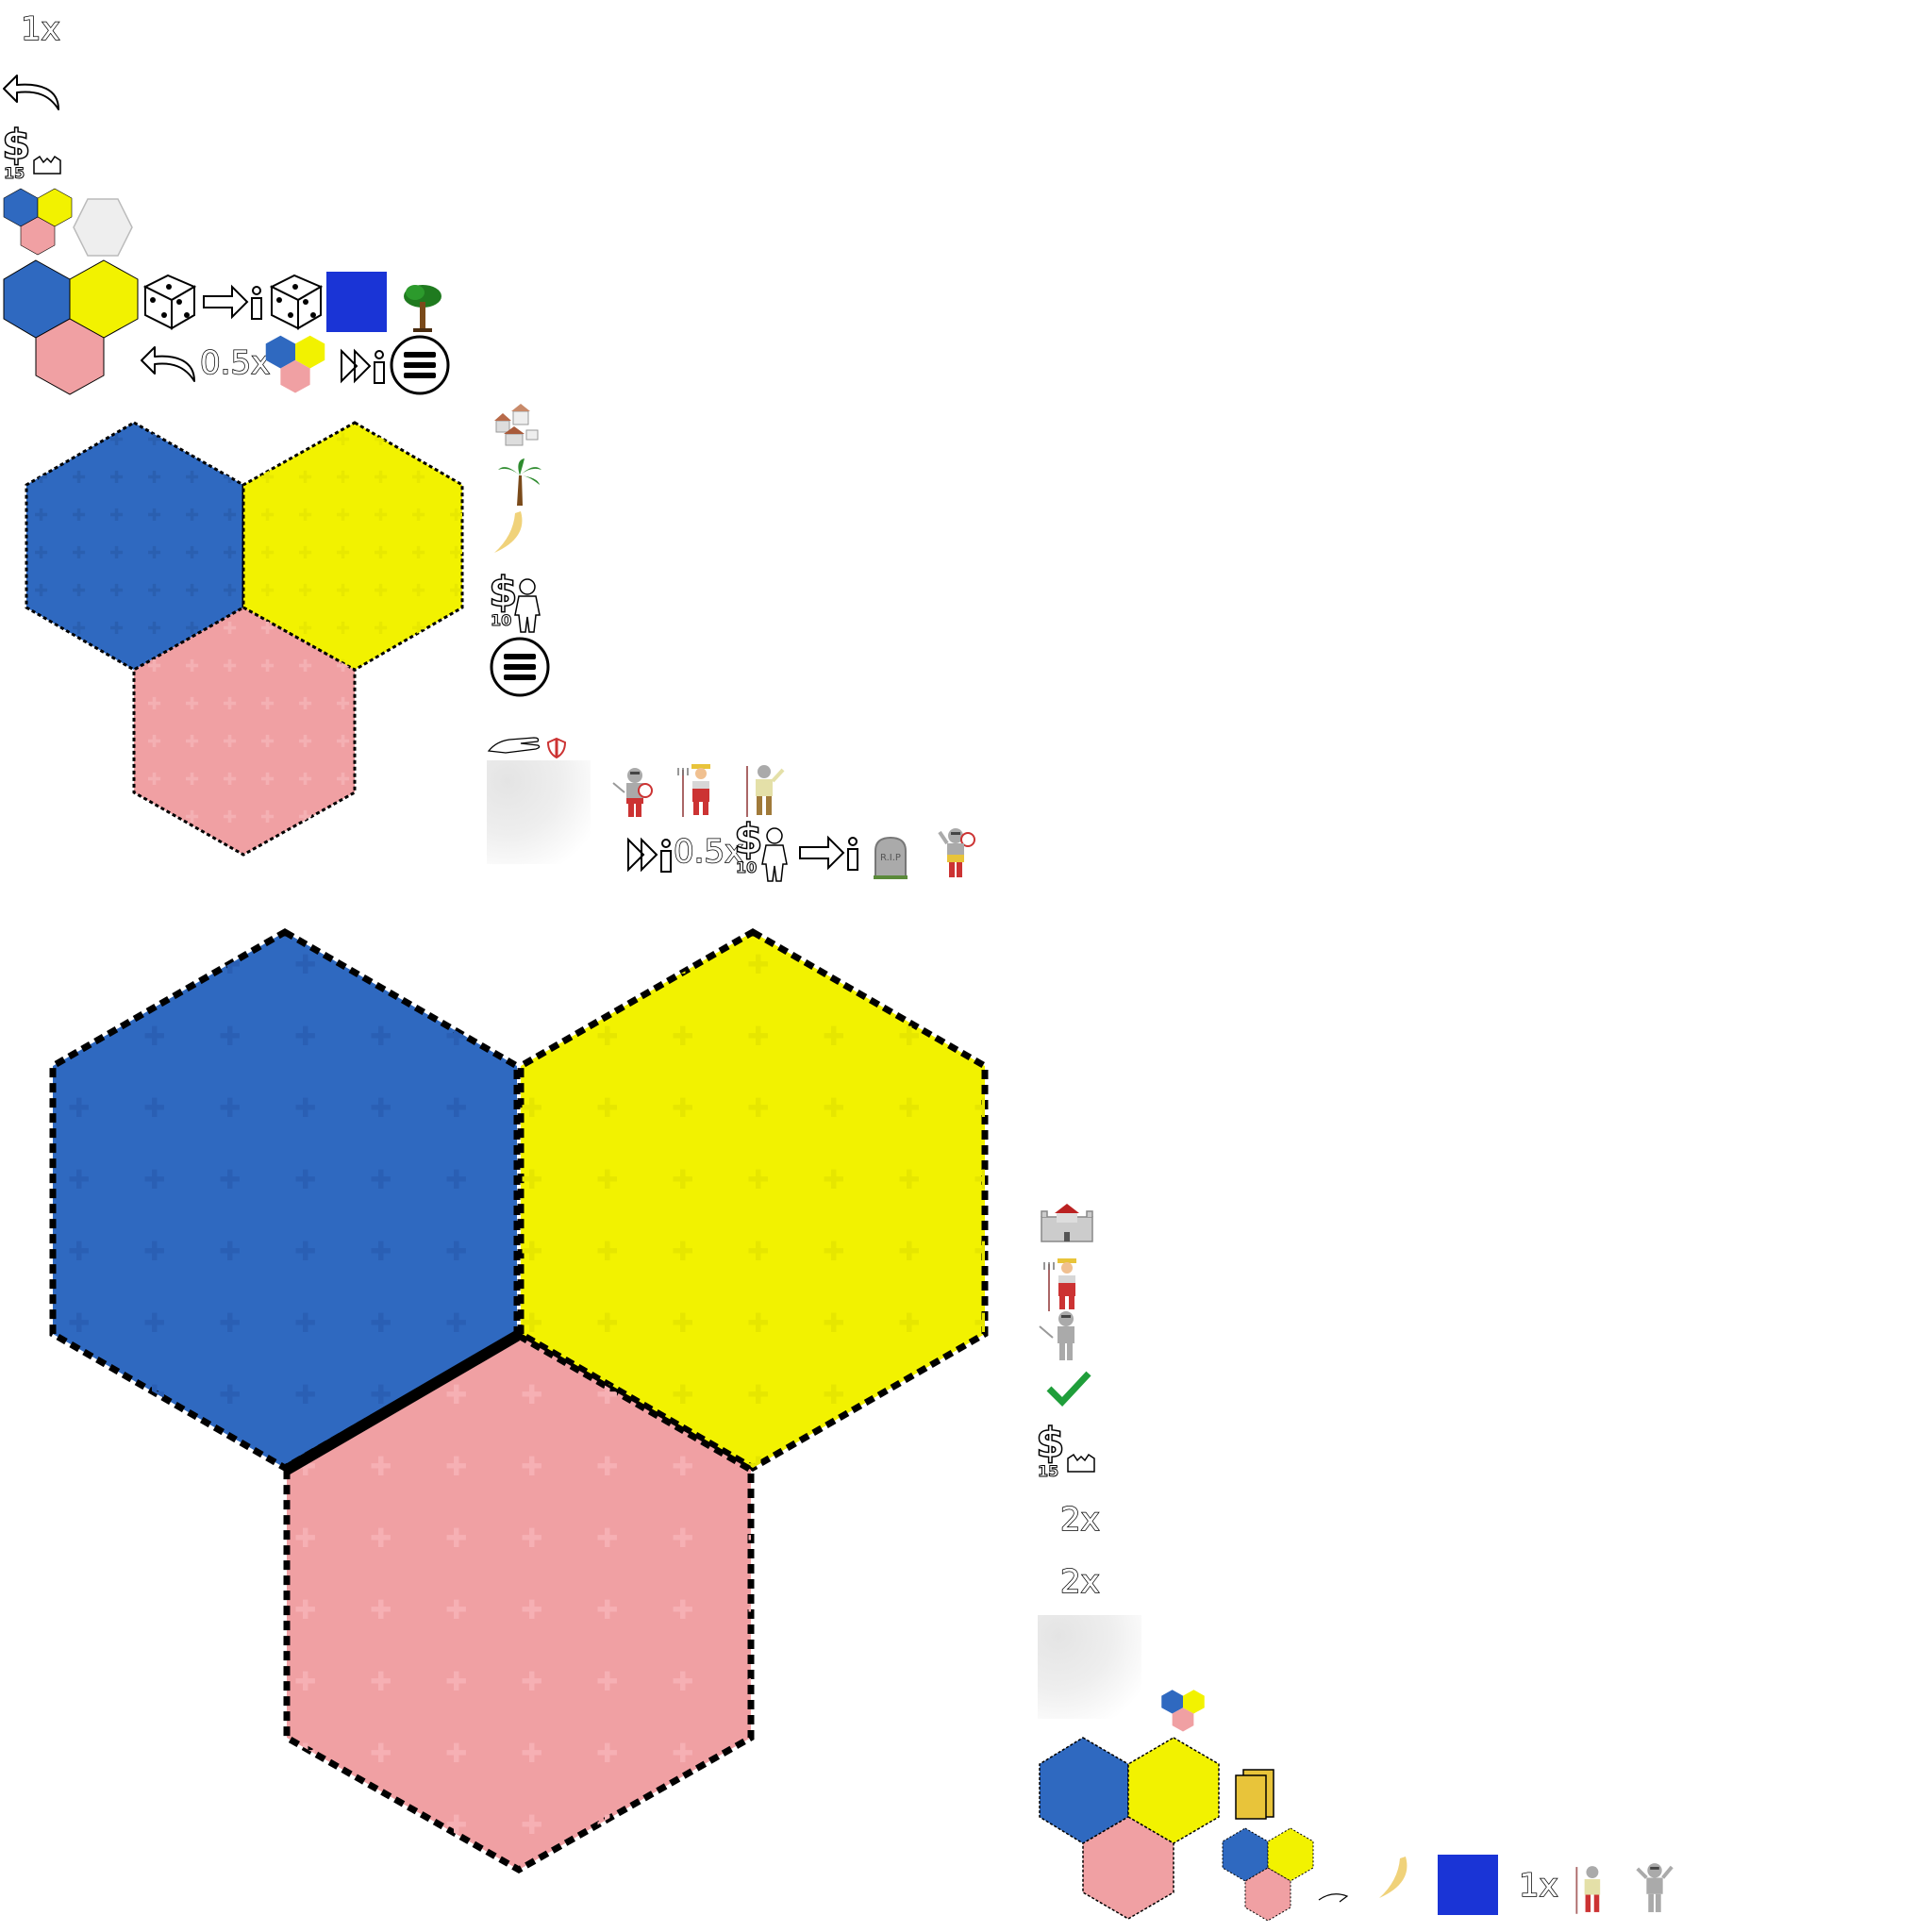  I want to click on palm-tree-icon, so click(519, 483).